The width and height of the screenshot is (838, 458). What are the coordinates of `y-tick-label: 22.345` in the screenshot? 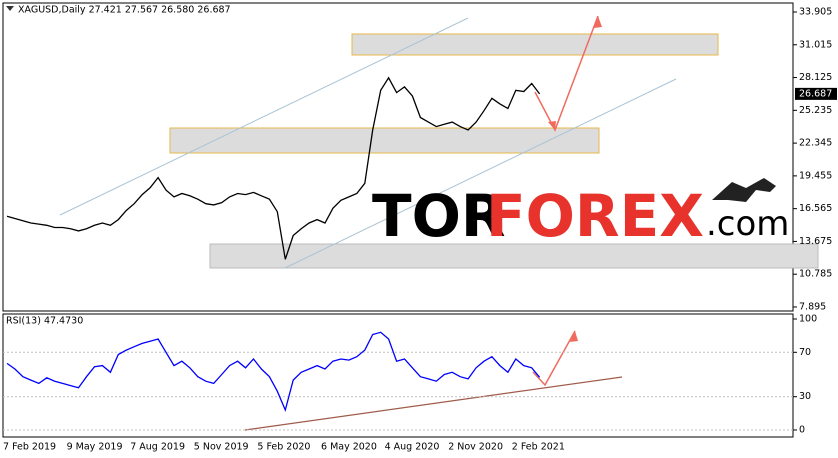 It's located at (815, 143).